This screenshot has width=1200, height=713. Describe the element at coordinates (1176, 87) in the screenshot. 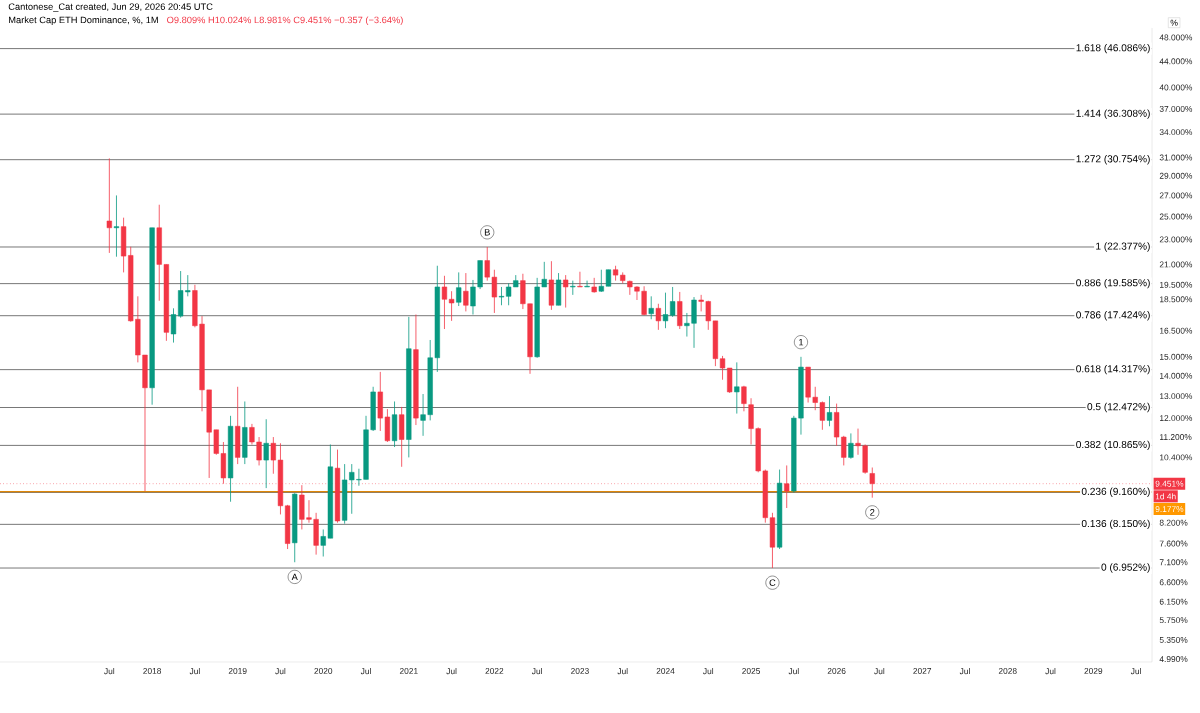

I see `y-tick-label: 40.000%` at that location.